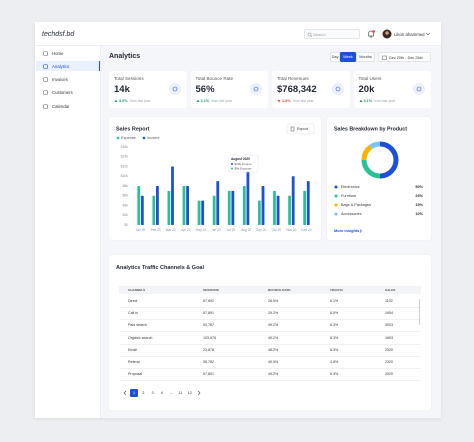 The height and width of the screenshot is (442, 474). What do you see at coordinates (60, 80) in the screenshot?
I see `sidebar-label: Invoices` at bounding box center [60, 80].